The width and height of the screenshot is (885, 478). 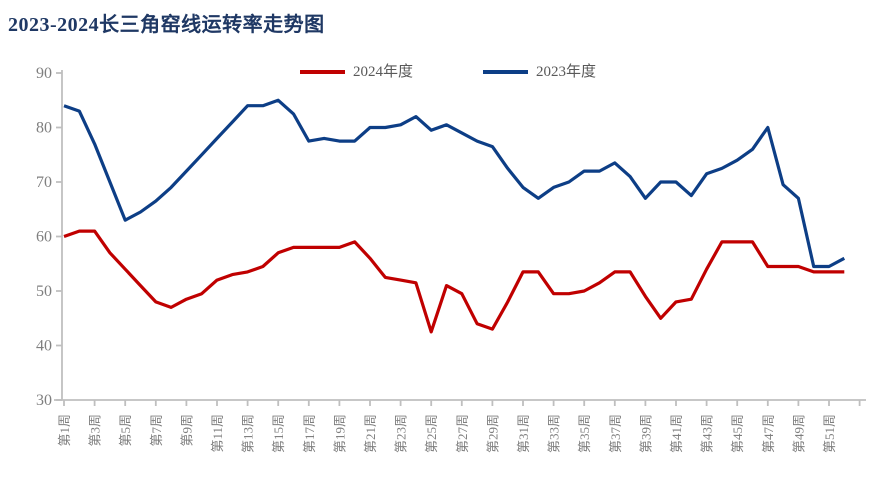 What do you see at coordinates (615, 433) in the screenshot?
I see `x-axis-tick-label: 第37周` at bounding box center [615, 433].